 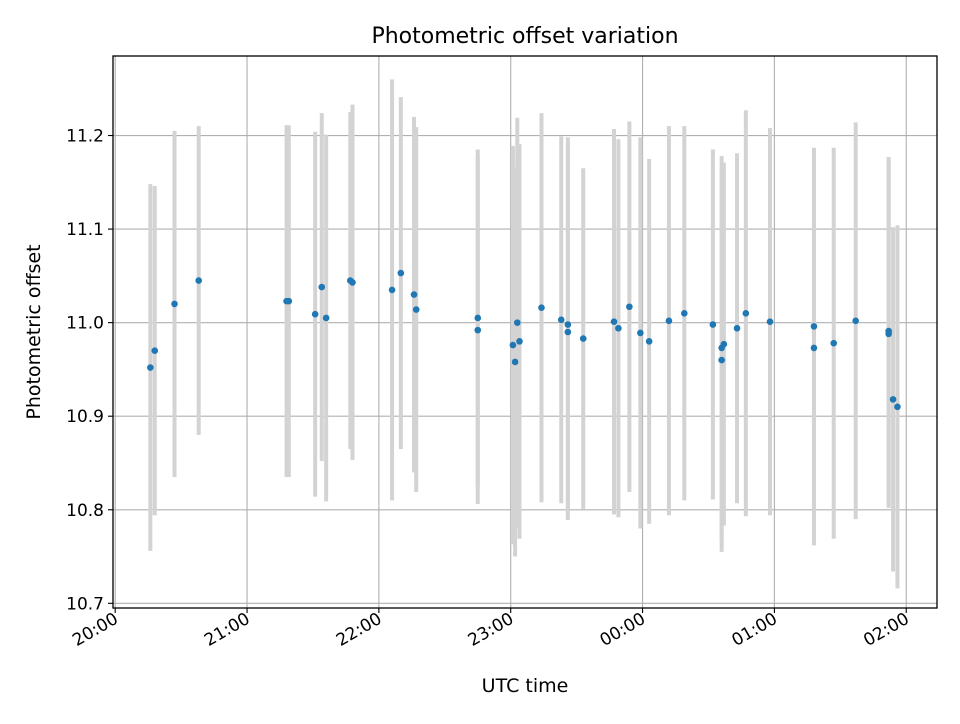 What do you see at coordinates (95, 630) in the screenshot?
I see `x-tick-label: 20:00` at bounding box center [95, 630].